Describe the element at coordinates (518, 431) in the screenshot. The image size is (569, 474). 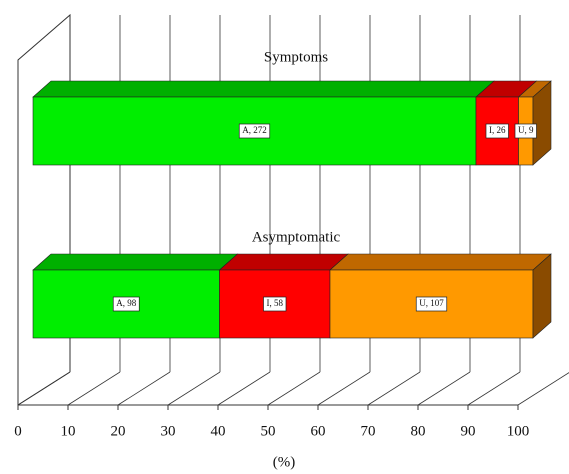
I see `x-tick-label: 100` at that location.